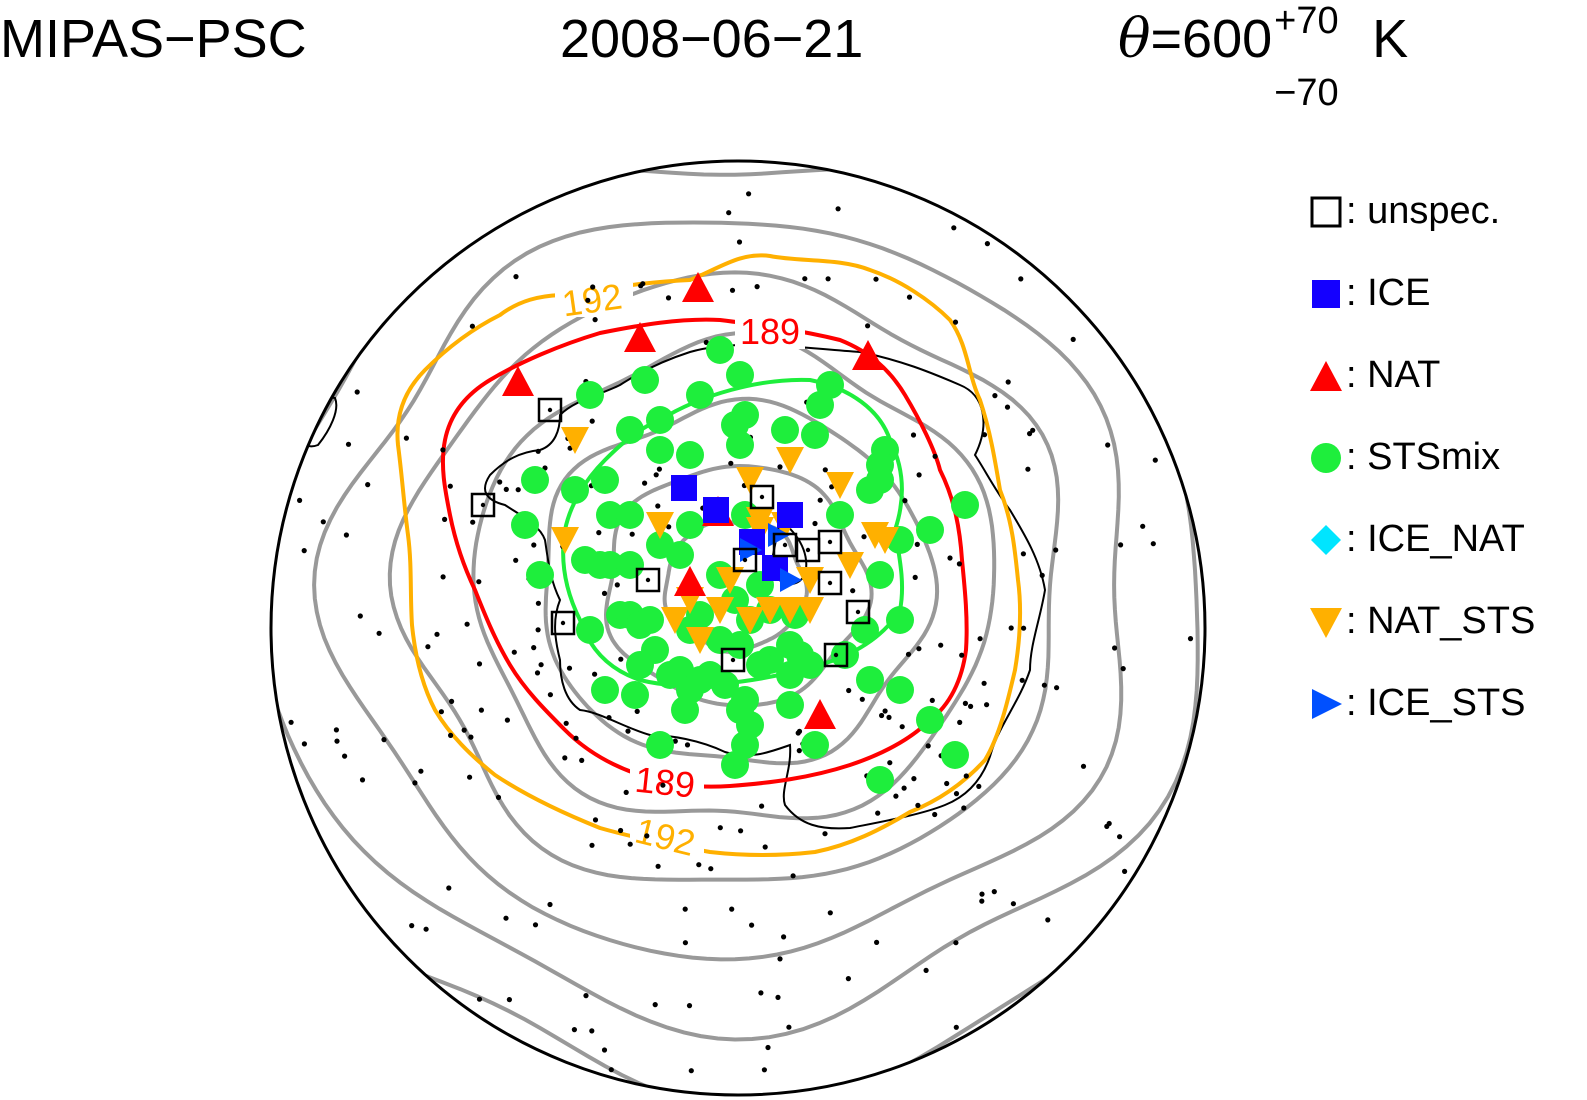 The height and width of the screenshot is (1100, 1587). I want to click on legend-item-ice-sts: : ICE_STS, so click(1421, 723).